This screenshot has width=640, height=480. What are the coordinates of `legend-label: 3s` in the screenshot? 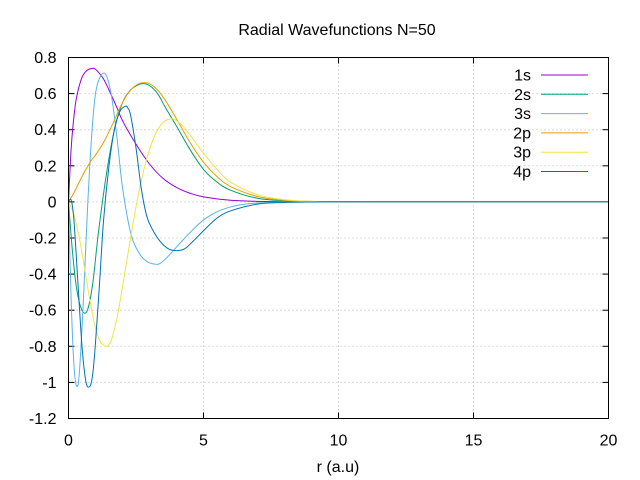 It's located at (522, 114).